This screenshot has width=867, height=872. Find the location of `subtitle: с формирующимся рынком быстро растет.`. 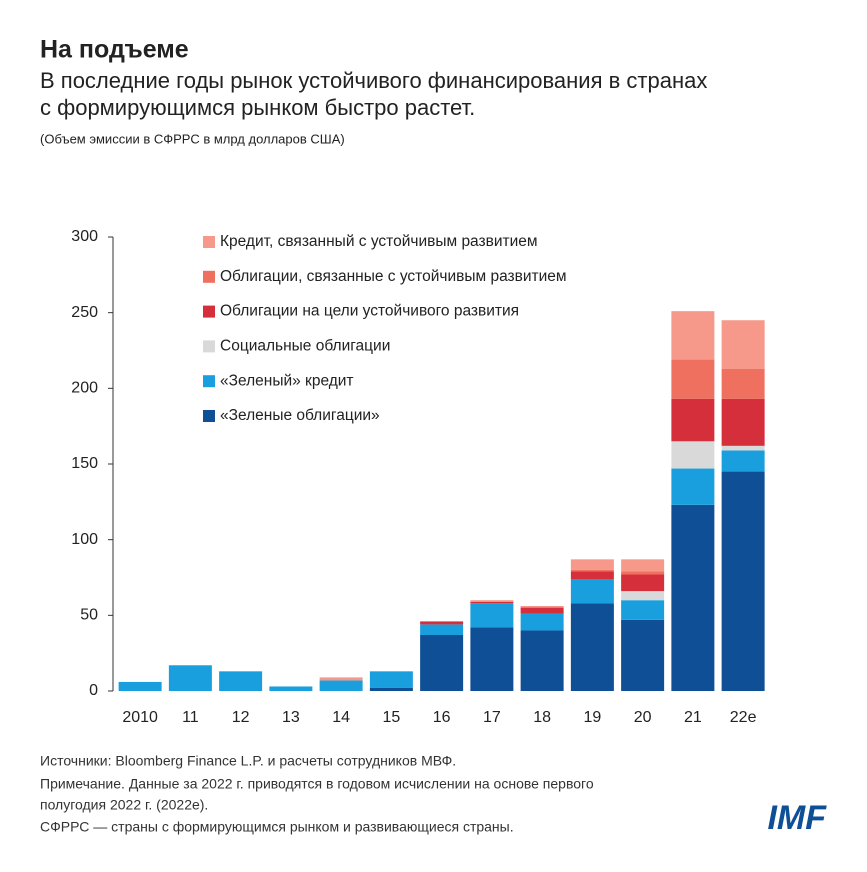

subtitle: с формирующимся рынком быстро растет. is located at coordinates (257, 107).